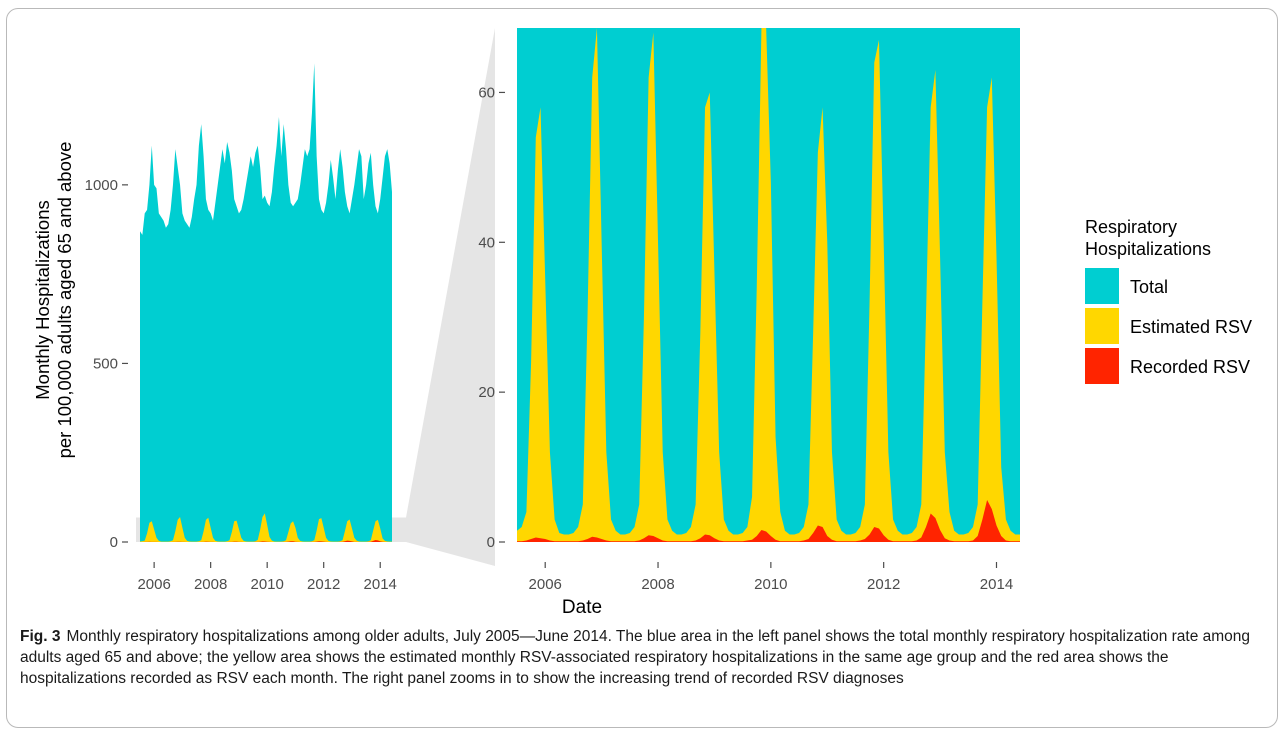 This screenshot has height=736, width=1287. Describe the element at coordinates (266, 527) in the screenshot. I see `estimated-rsv-area-left` at that location.